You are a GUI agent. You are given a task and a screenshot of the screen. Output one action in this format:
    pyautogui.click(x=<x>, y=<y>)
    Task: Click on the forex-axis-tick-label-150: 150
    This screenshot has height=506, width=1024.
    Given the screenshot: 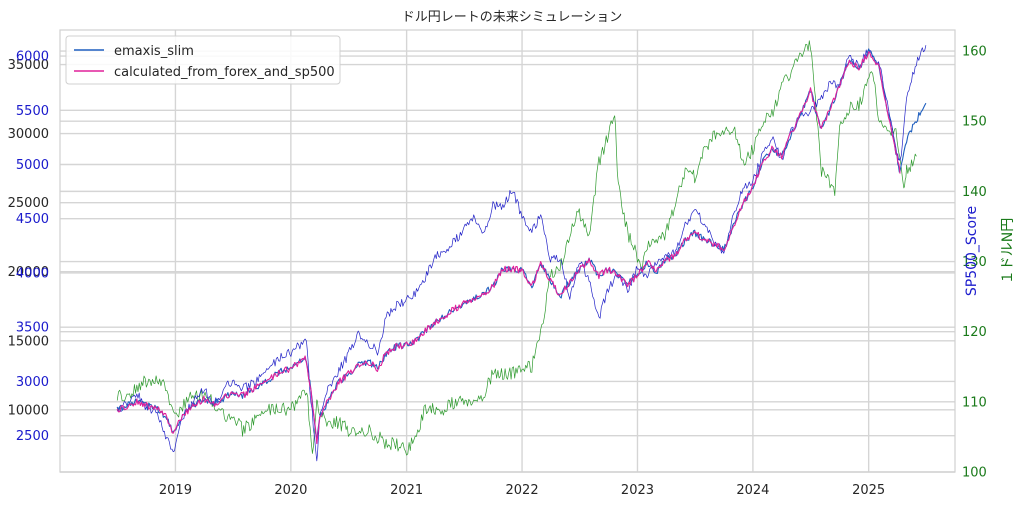 What is the action you would take?
    pyautogui.click(x=974, y=122)
    